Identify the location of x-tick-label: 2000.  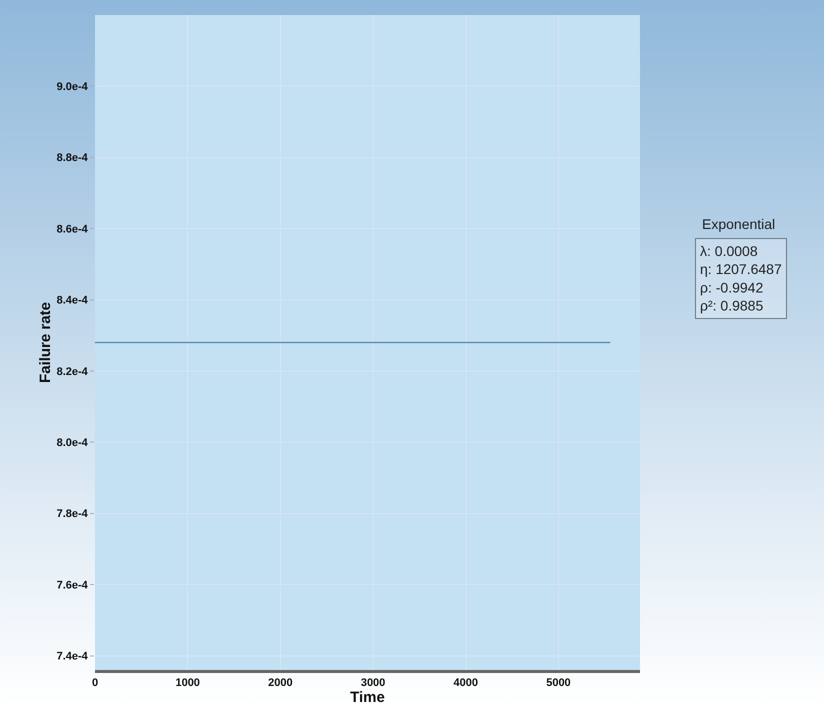
(280, 683).